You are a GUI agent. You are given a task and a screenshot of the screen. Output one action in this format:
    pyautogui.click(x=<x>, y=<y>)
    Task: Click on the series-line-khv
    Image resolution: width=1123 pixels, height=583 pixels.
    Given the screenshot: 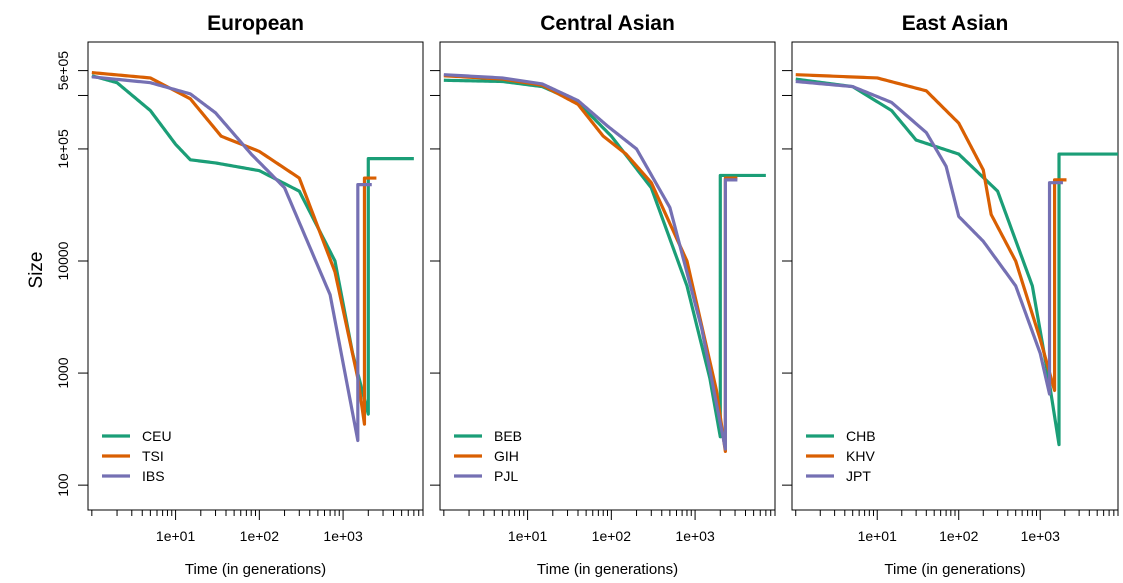 What is the action you would take?
    pyautogui.click(x=931, y=233)
    